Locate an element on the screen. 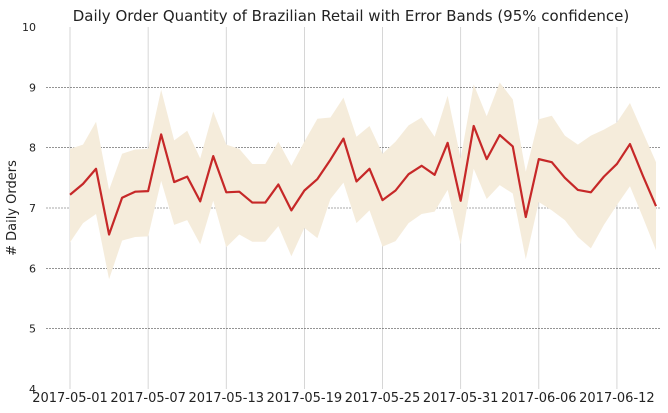  y-tick-label: 10 is located at coordinates (29, 27).